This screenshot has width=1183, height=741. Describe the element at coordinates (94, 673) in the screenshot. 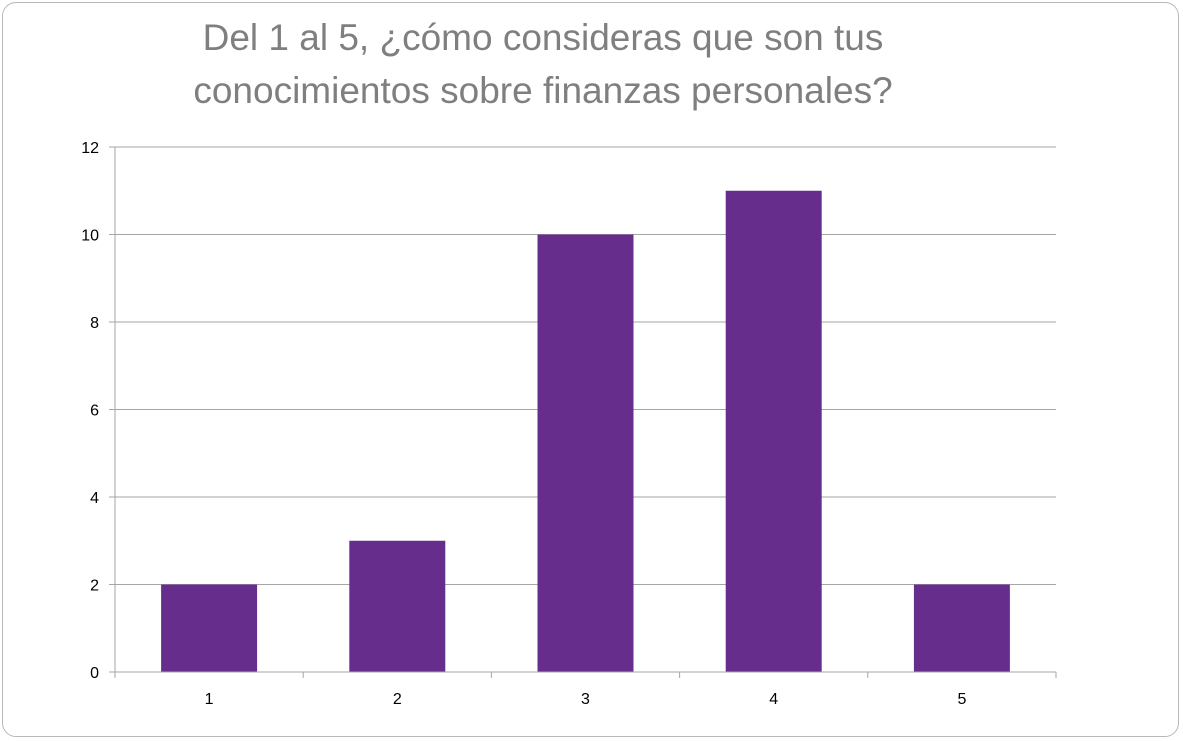

I see `y-tick-label: 0` at that location.